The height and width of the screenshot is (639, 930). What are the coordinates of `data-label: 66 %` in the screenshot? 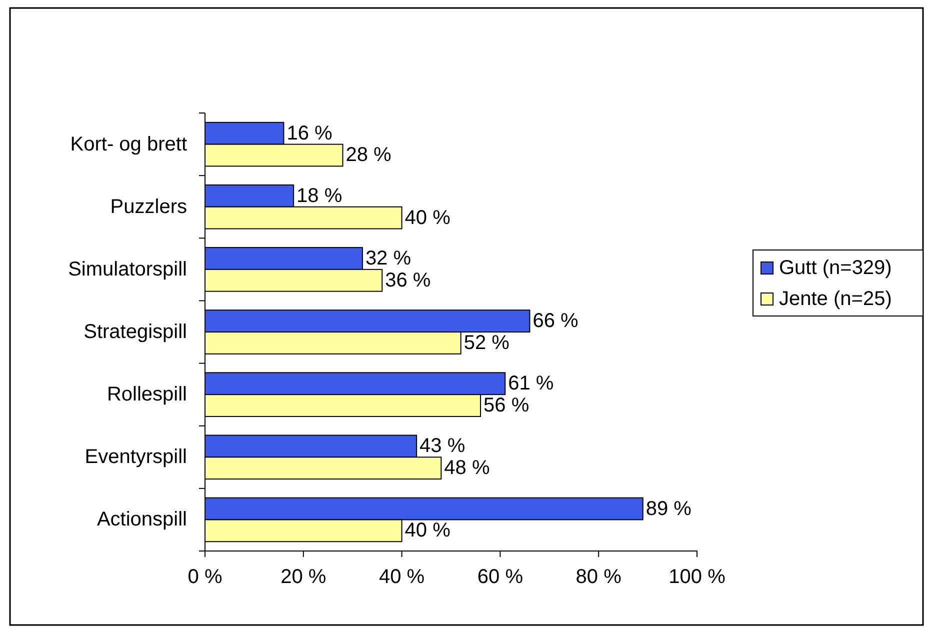 It's located at (555, 321).